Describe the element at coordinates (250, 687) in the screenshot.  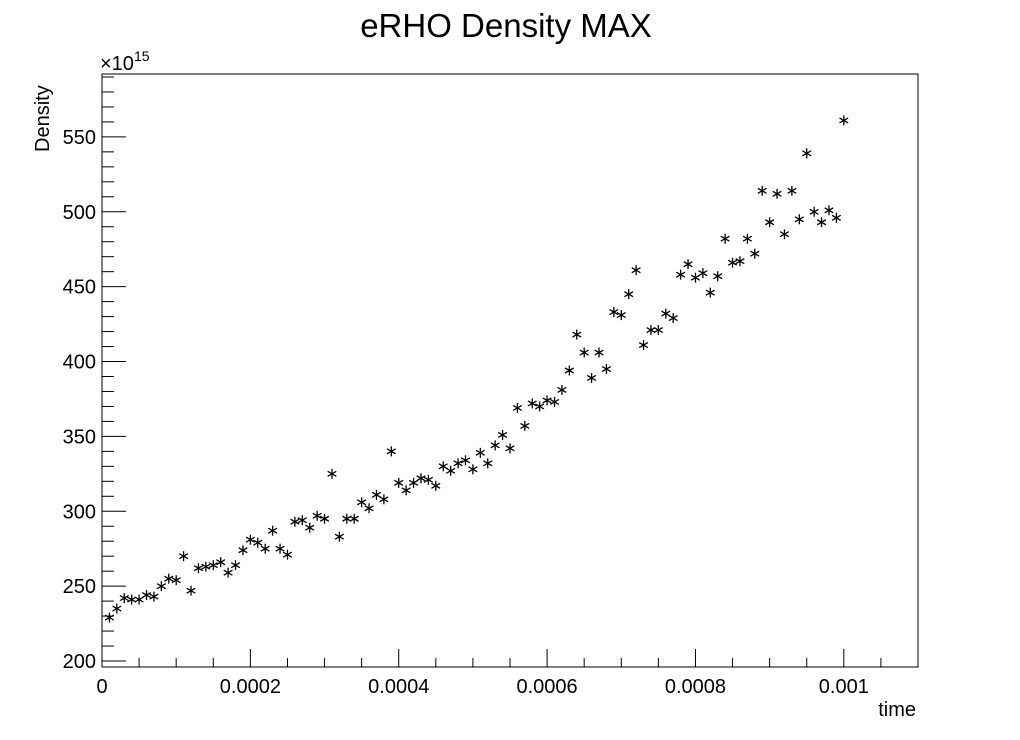
I see `x-tick-label: 0.0002` at that location.